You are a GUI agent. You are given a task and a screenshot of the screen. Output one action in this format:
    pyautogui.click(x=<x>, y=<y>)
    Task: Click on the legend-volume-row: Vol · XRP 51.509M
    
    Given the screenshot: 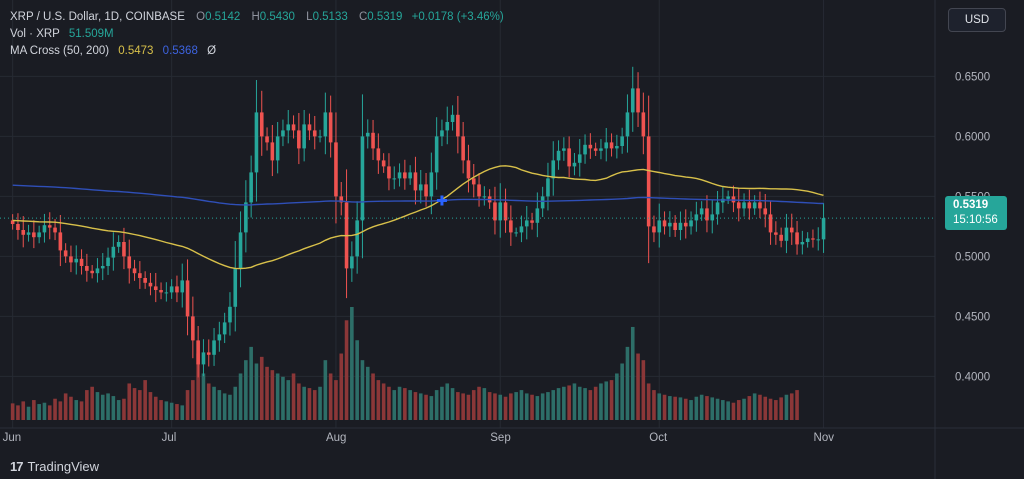 What is the action you would take?
    pyautogui.click(x=257, y=34)
    